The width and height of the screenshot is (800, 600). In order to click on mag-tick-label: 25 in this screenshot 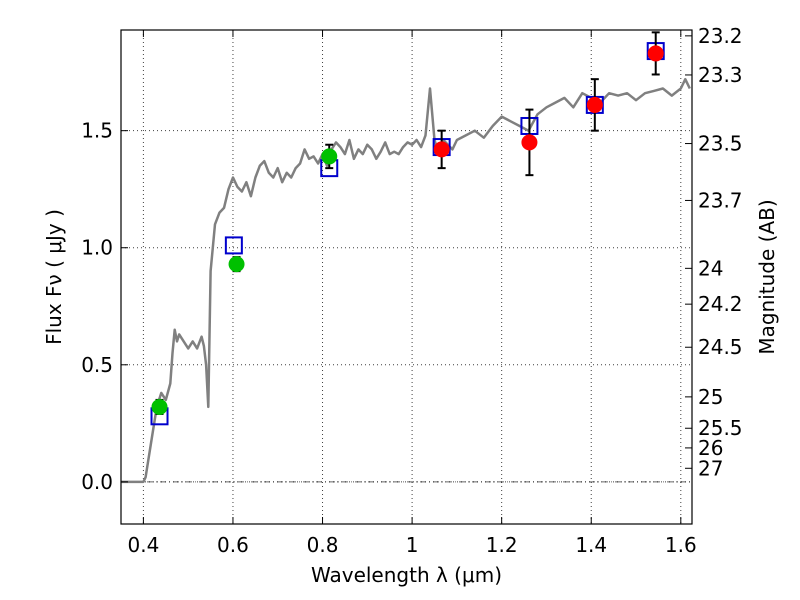, I will do `click(710, 397)`.